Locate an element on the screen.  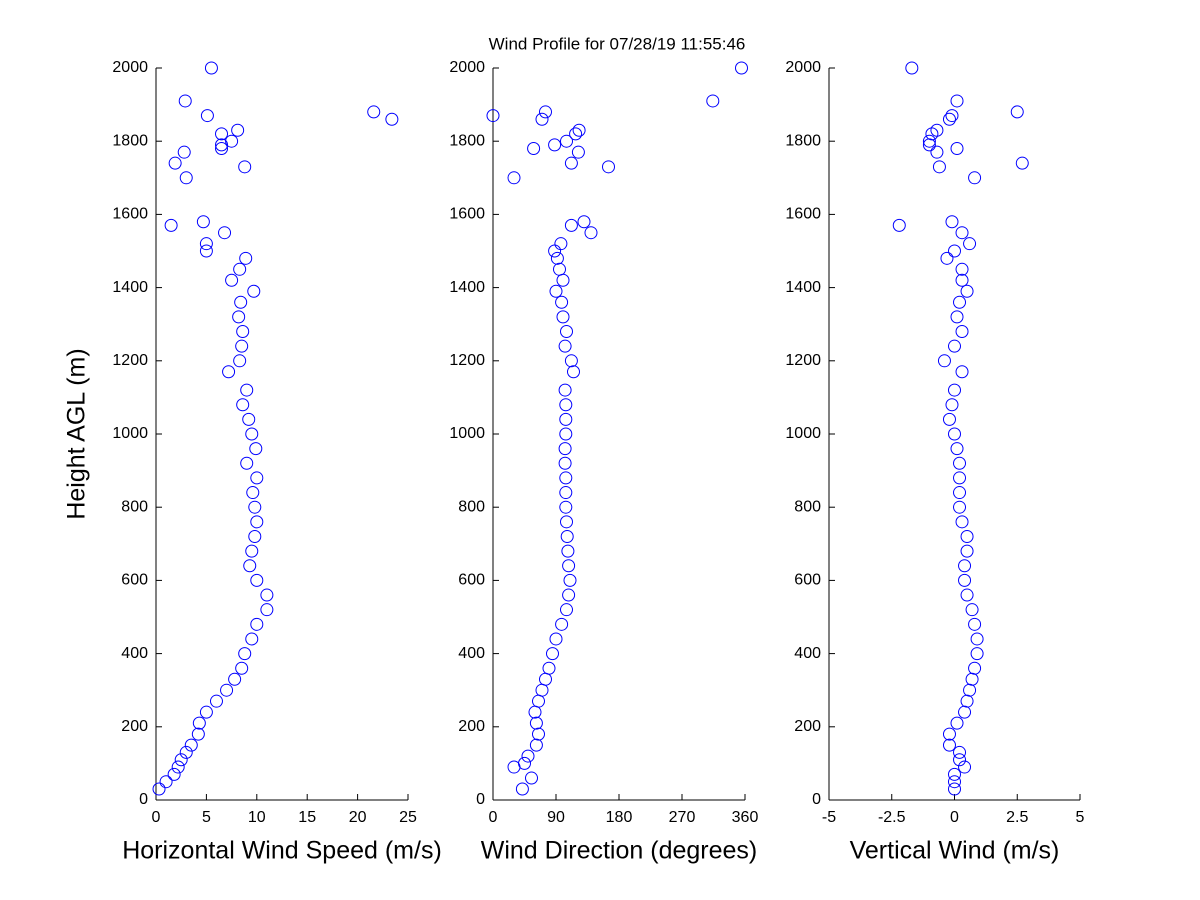
x-tick-label: 2.5 is located at coordinates (1017, 817).